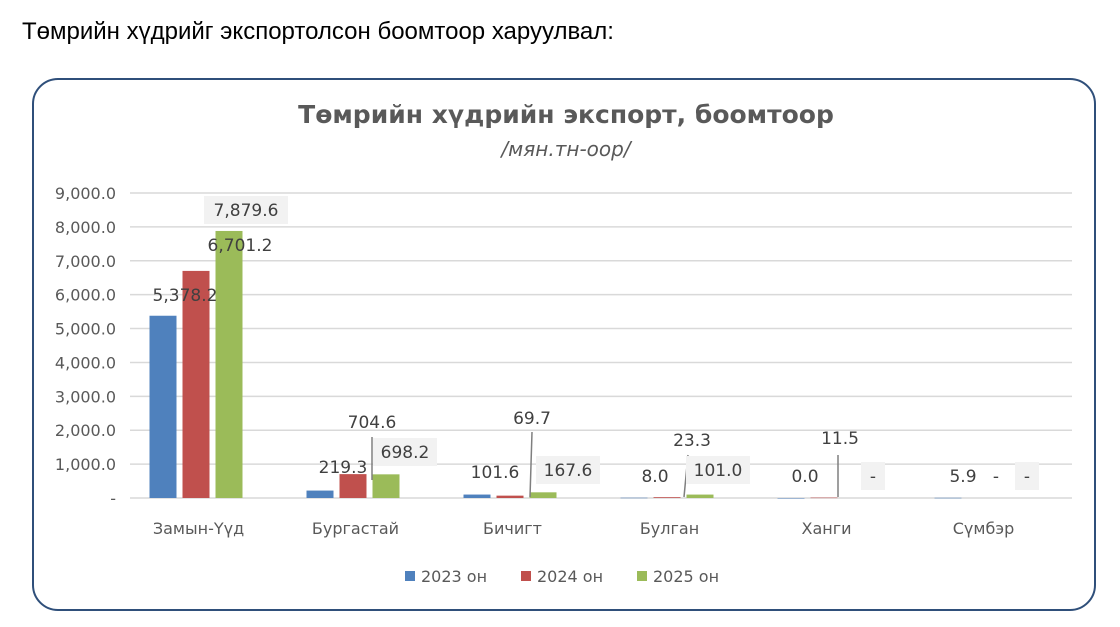  Describe the element at coordinates (343, 468) in the screenshot. I see `data-label: 219.3` at that location.